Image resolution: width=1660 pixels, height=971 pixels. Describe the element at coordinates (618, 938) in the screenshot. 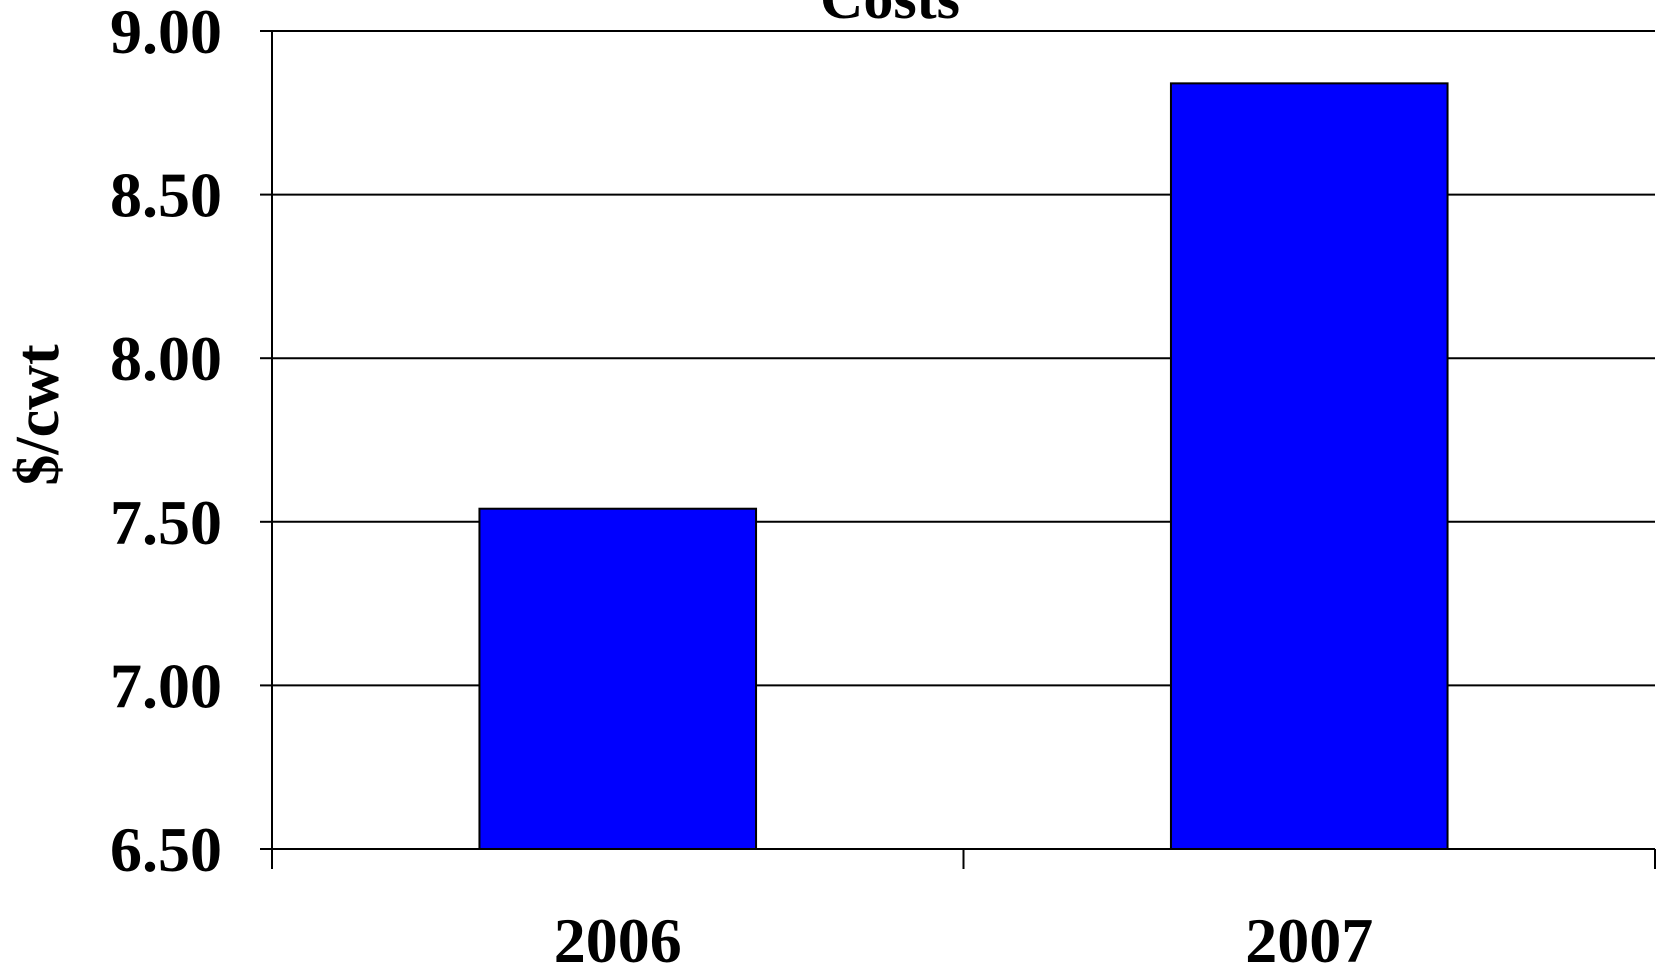

I see `x-tick-label: 2006` at that location.